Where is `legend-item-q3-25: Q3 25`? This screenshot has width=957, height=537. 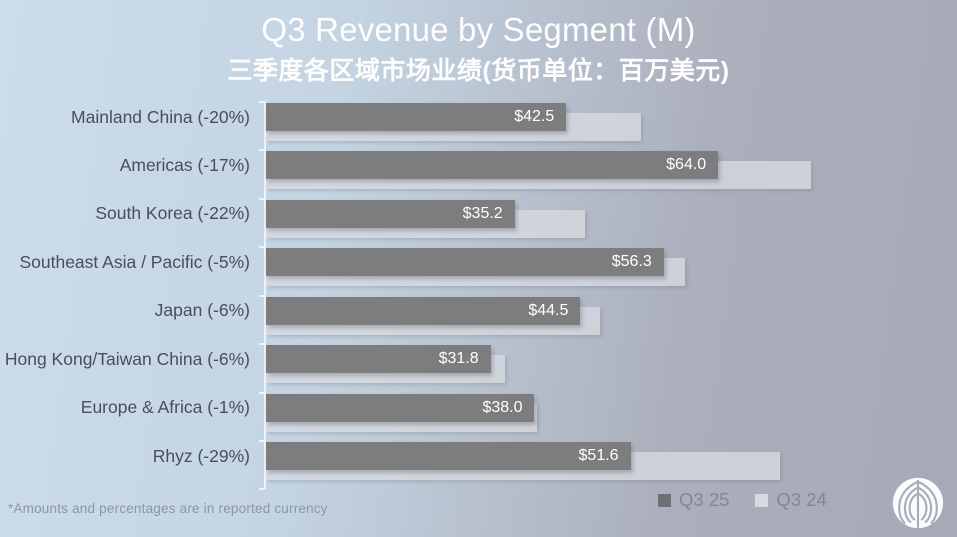
legend-item-q3-25: Q3 25 is located at coordinates (693, 500).